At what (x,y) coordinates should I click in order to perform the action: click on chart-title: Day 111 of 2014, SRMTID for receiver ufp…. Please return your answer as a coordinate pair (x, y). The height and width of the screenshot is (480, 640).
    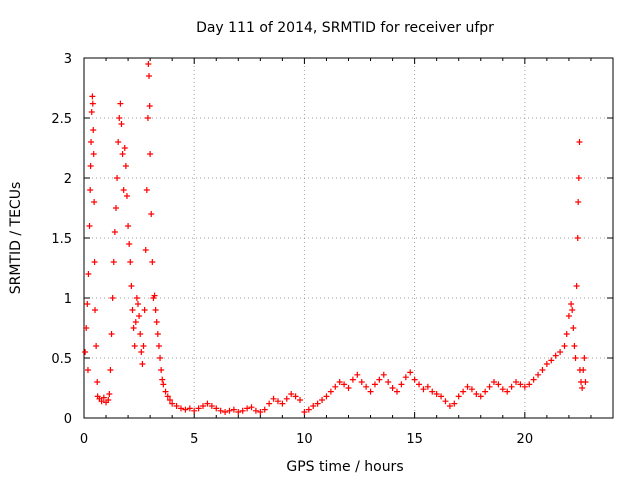
    Looking at the image, I should click on (345, 28).